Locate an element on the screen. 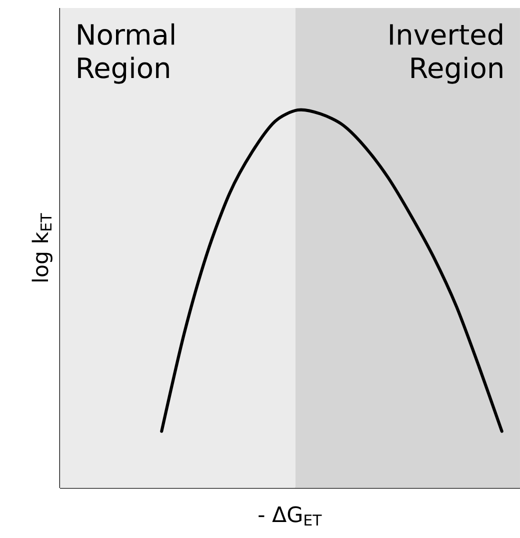 Image resolution: width=520 pixels, height=538 pixels. x-axis-title: - ΔG$_{ET}$ is located at coordinates (290, 516).